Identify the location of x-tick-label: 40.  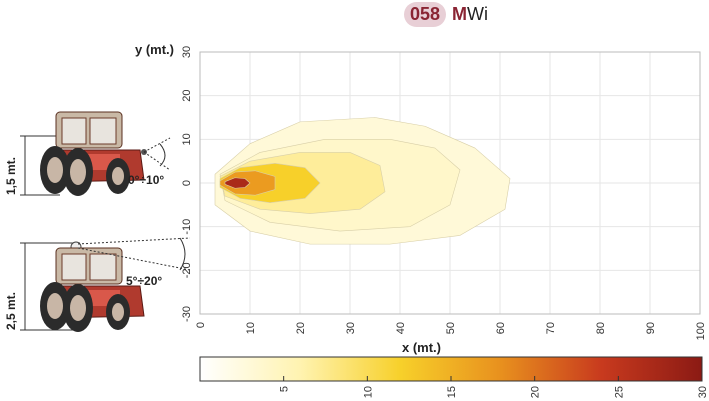
(401, 328).